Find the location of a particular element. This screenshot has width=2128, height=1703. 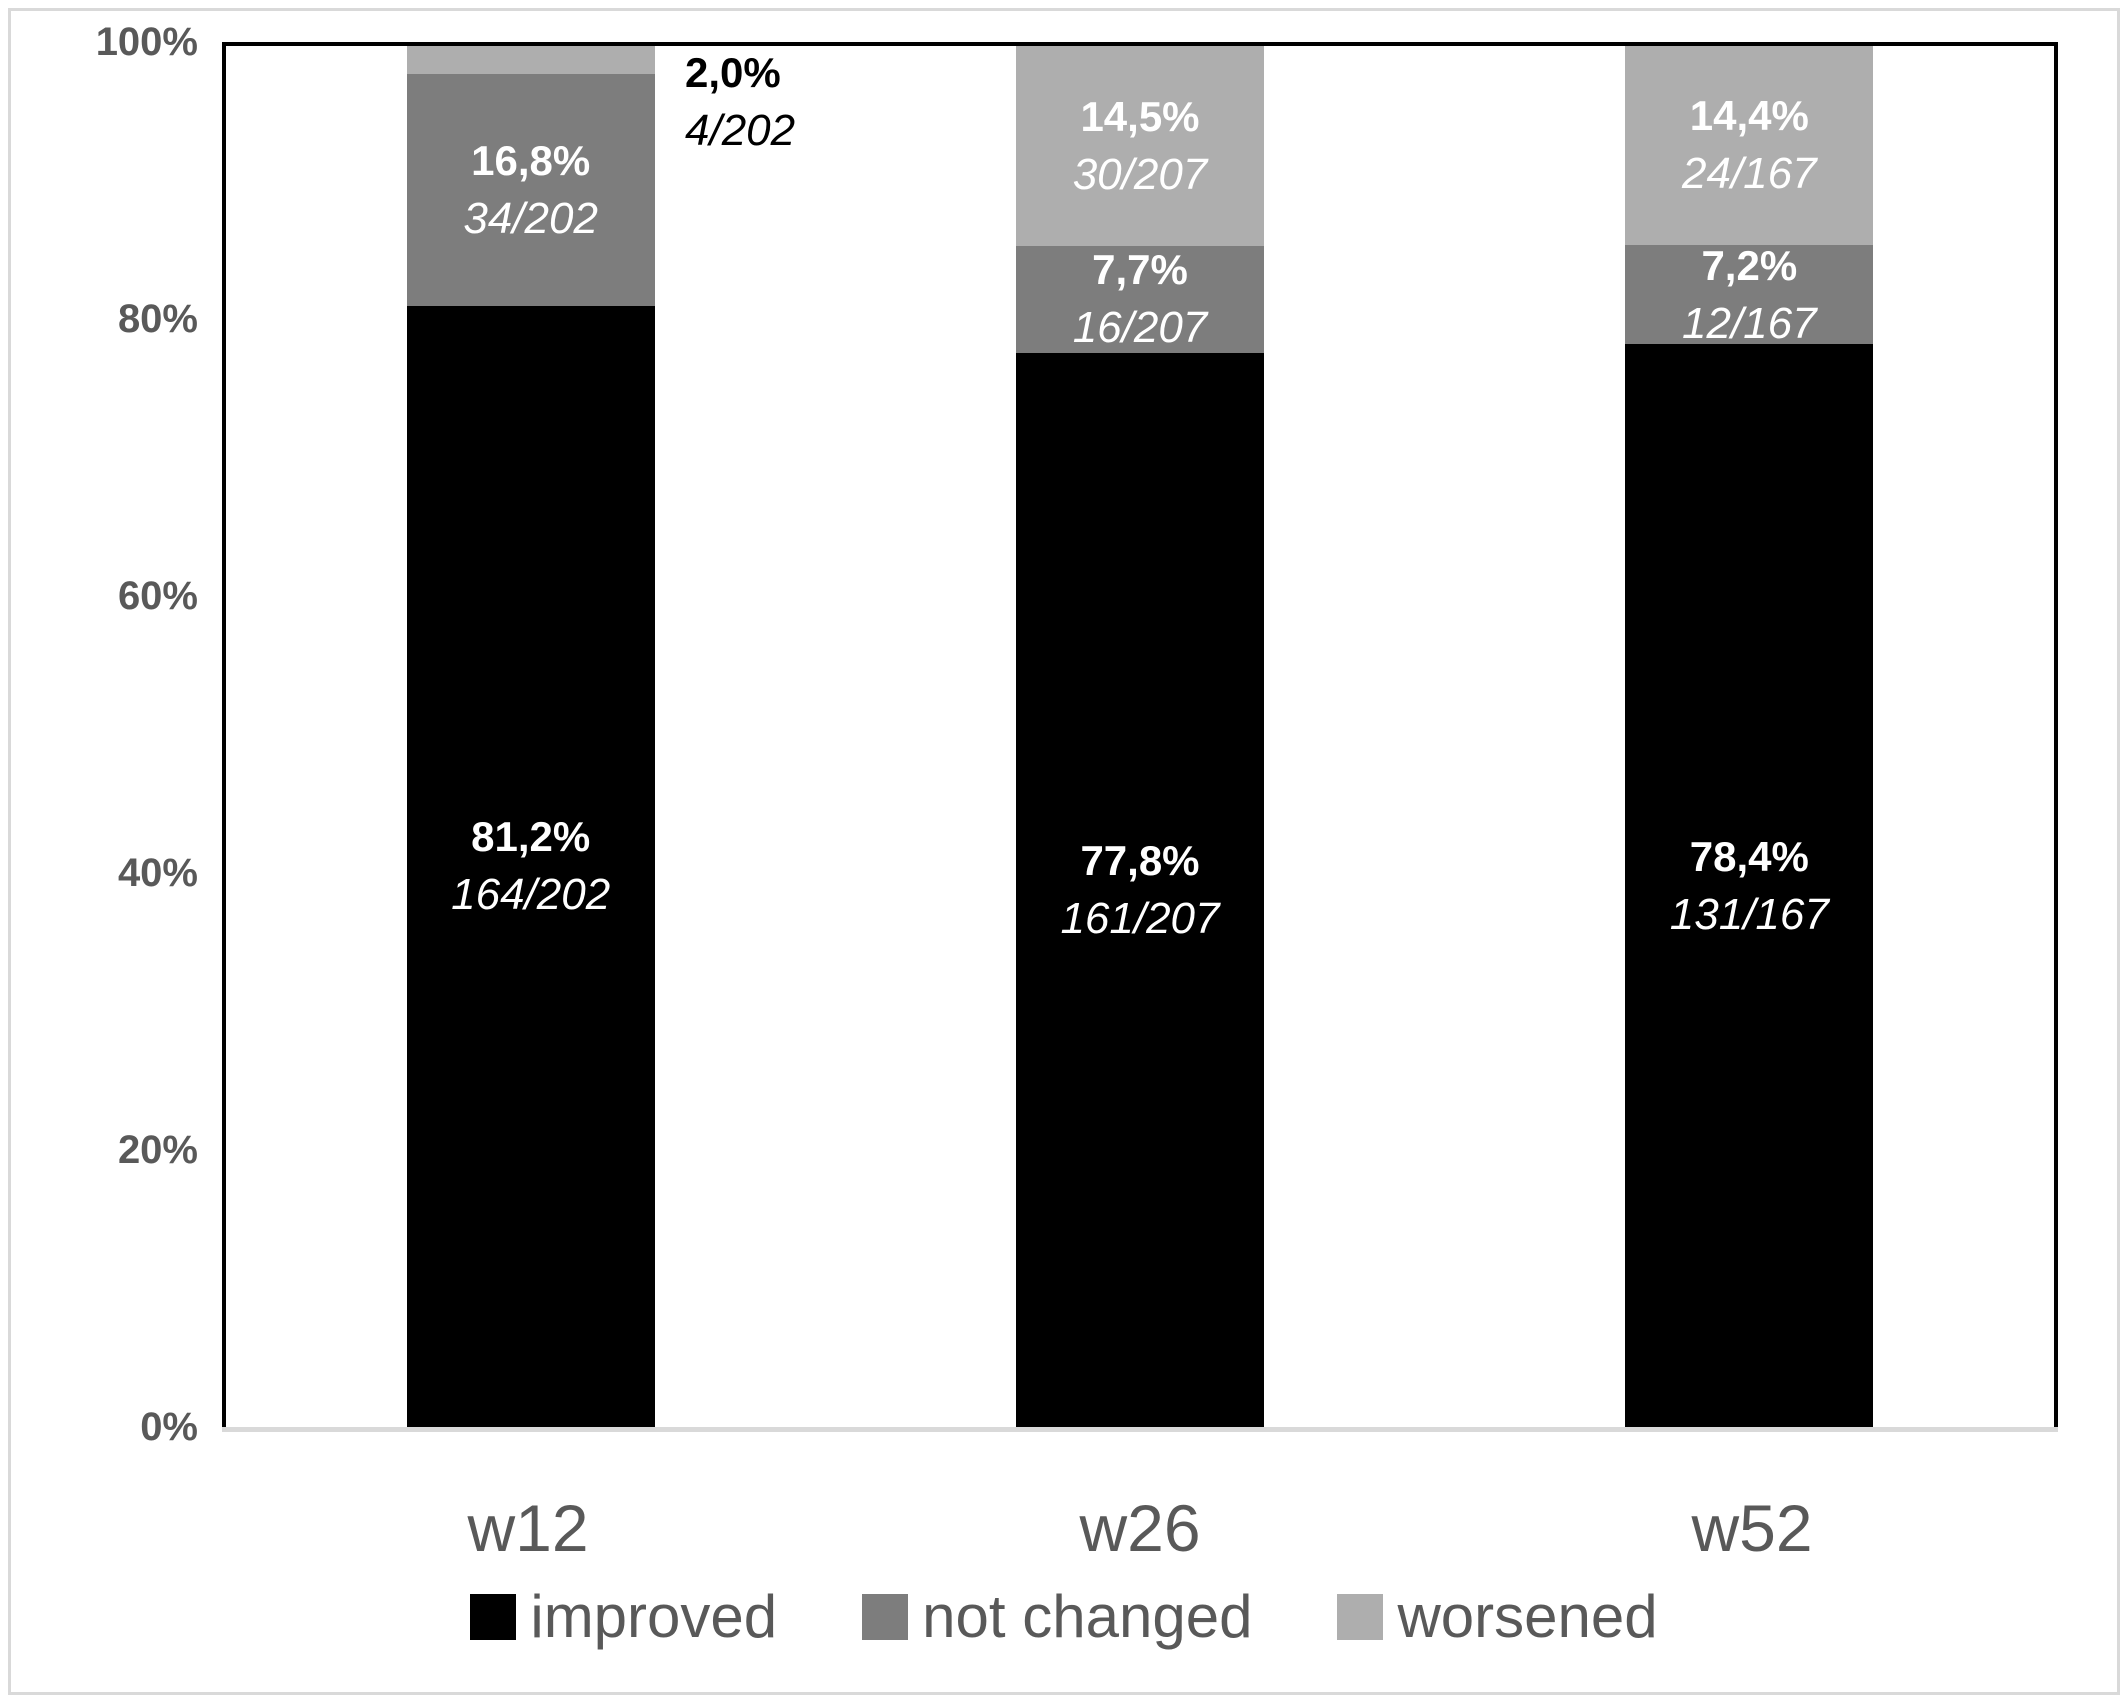

x-axis-label-w26: w26 is located at coordinates (1140, 1528).